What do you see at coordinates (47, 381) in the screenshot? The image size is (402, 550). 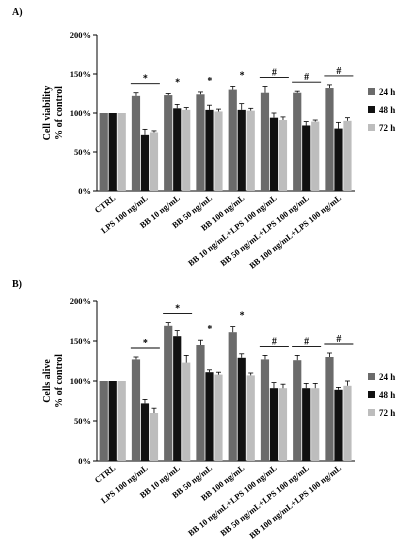 I see `y-axis-label-line1: Cells alive` at bounding box center [47, 381].